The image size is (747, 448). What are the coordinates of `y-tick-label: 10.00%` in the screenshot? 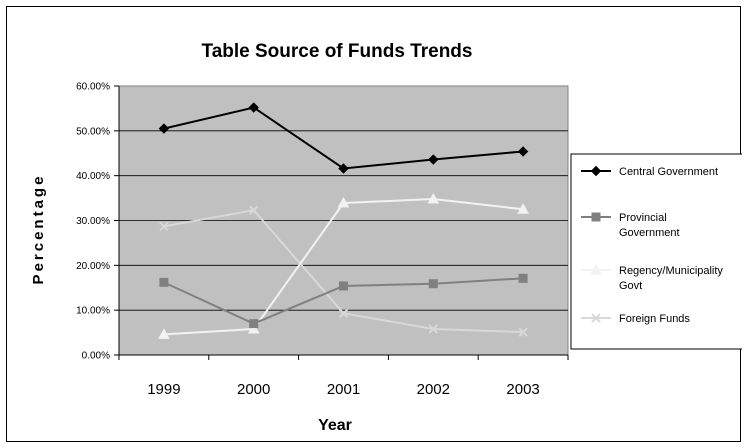 It's located at (93, 311).